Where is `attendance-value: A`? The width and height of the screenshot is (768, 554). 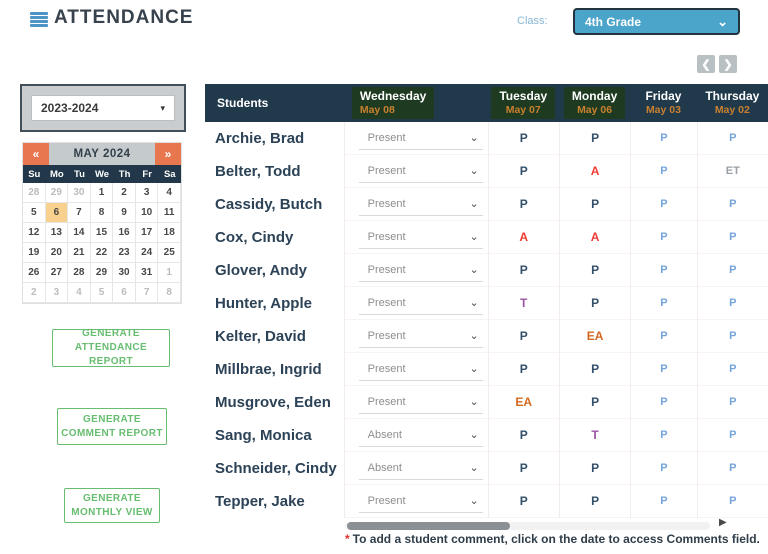 attendance-value: A is located at coordinates (595, 237).